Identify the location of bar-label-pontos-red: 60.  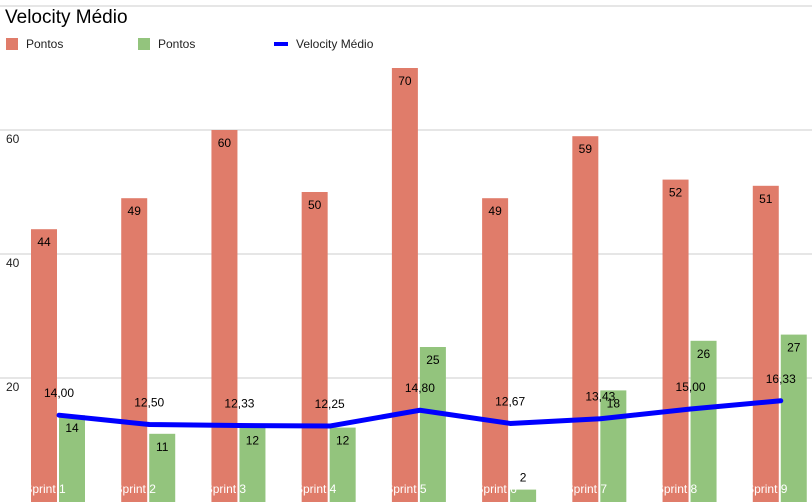
(225, 143).